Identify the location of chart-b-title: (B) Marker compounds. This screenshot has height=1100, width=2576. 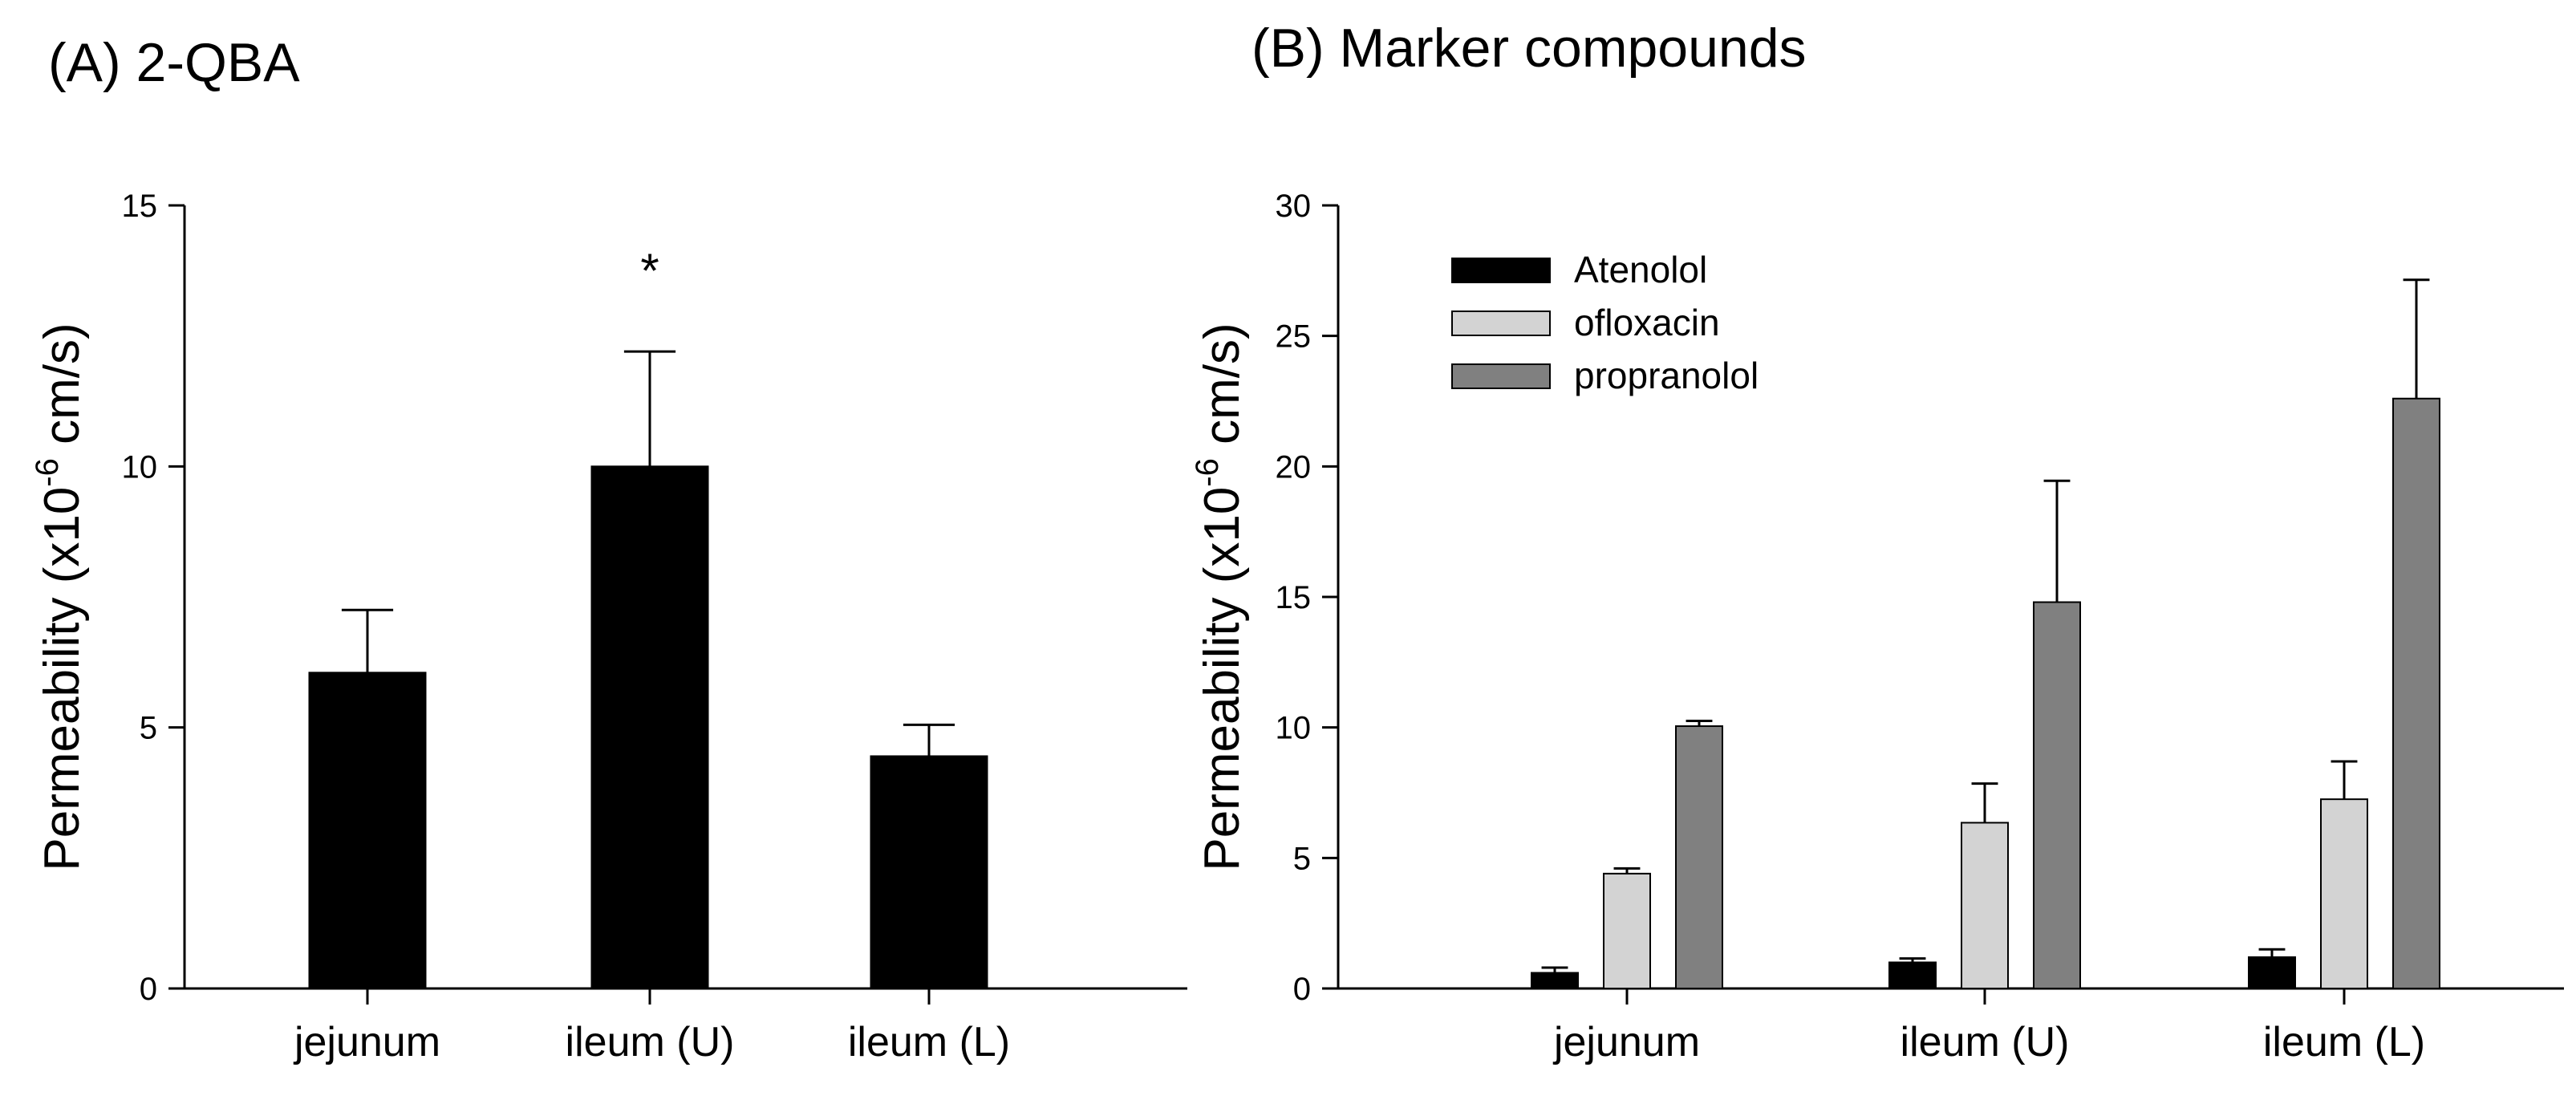
(1529, 48).